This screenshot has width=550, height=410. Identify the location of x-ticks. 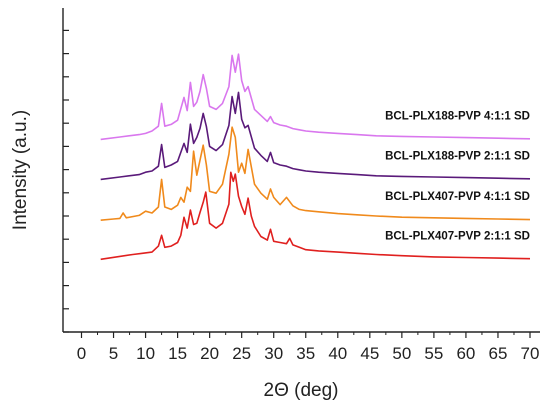
(305, 335).